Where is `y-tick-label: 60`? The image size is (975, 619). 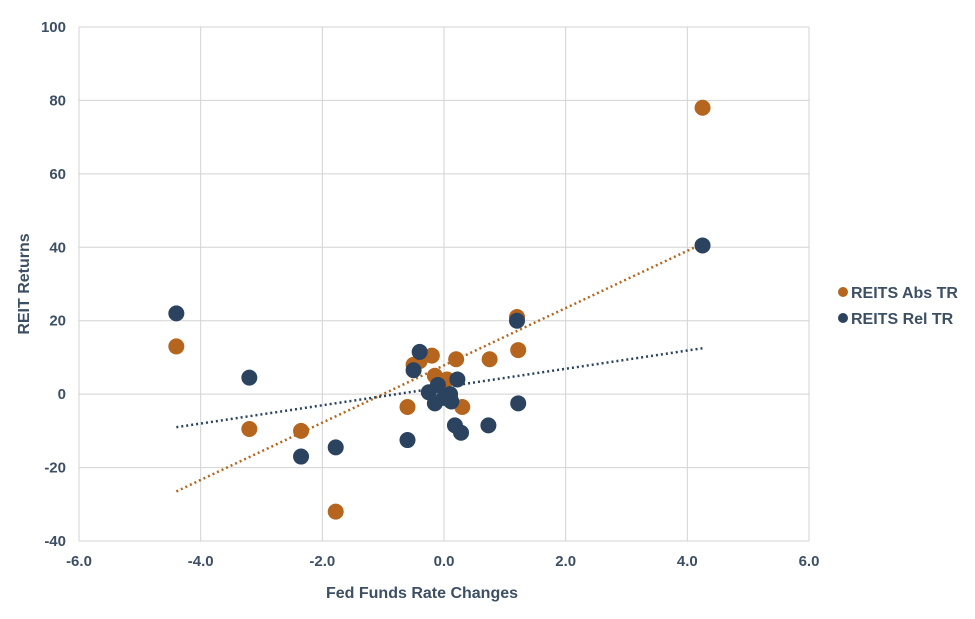 y-tick-label: 60 is located at coordinates (57, 174).